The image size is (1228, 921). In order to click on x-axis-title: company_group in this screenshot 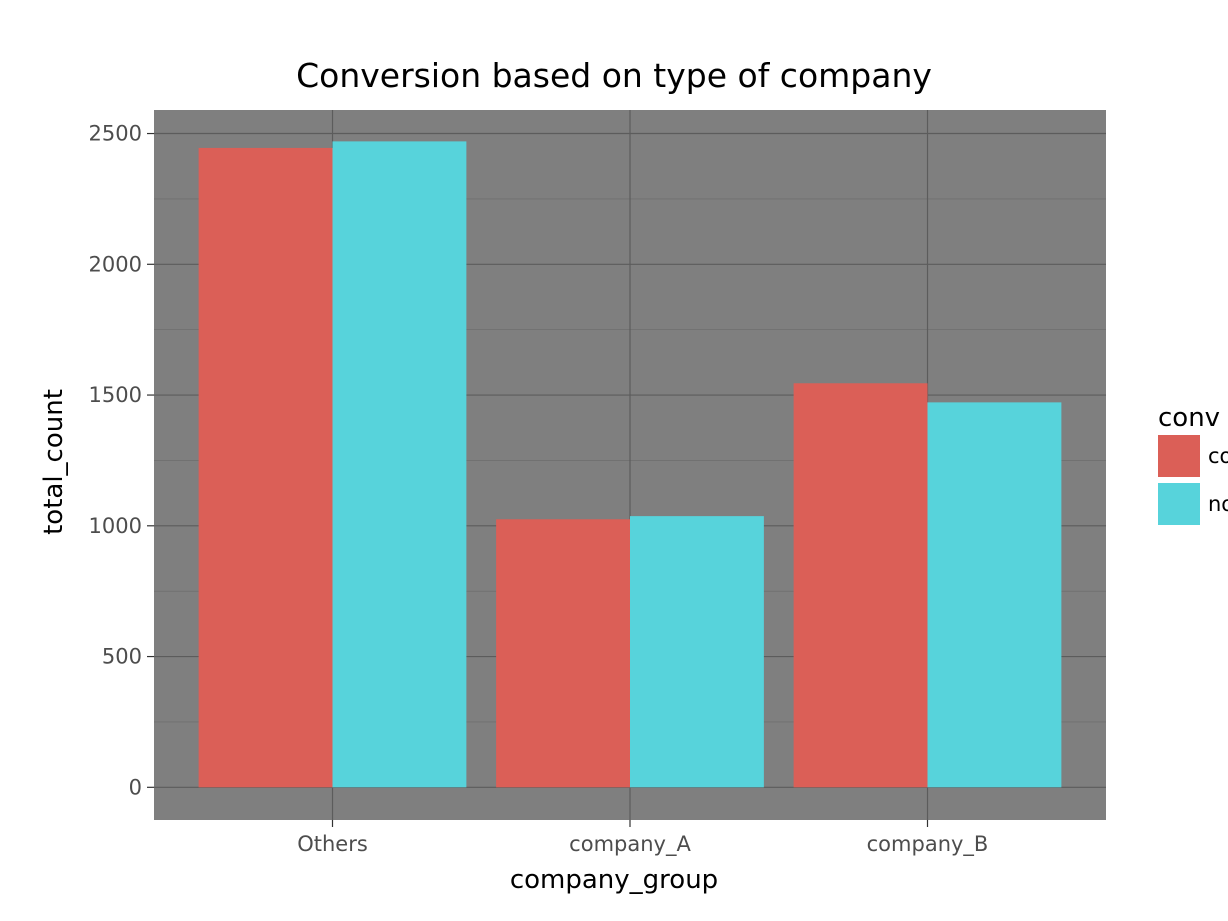, I will do `click(614, 880)`.